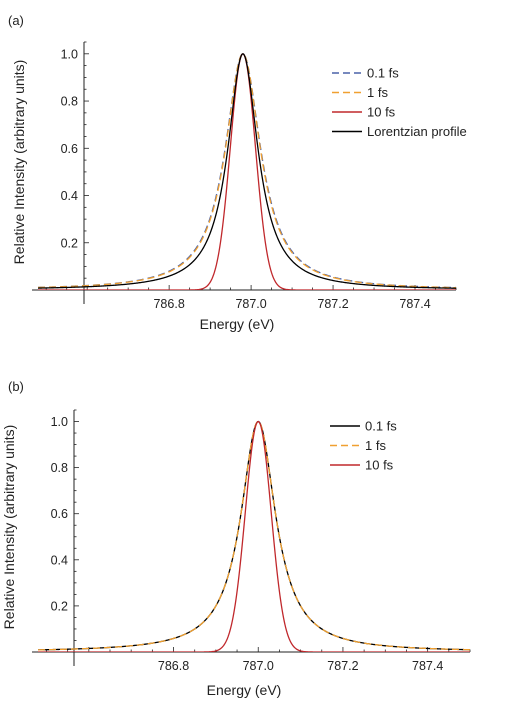 The height and width of the screenshot is (705, 508). I want to click on legend: 0.1 fs 1 fs 10 fs, so click(363, 446).